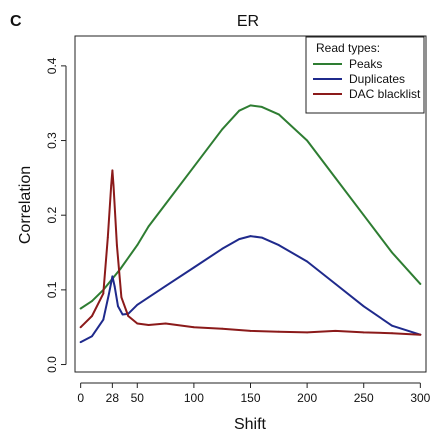 The height and width of the screenshot is (440, 448). What do you see at coordinates (365, 64) in the screenshot?
I see `legend-label-peaks: Peaks` at bounding box center [365, 64].